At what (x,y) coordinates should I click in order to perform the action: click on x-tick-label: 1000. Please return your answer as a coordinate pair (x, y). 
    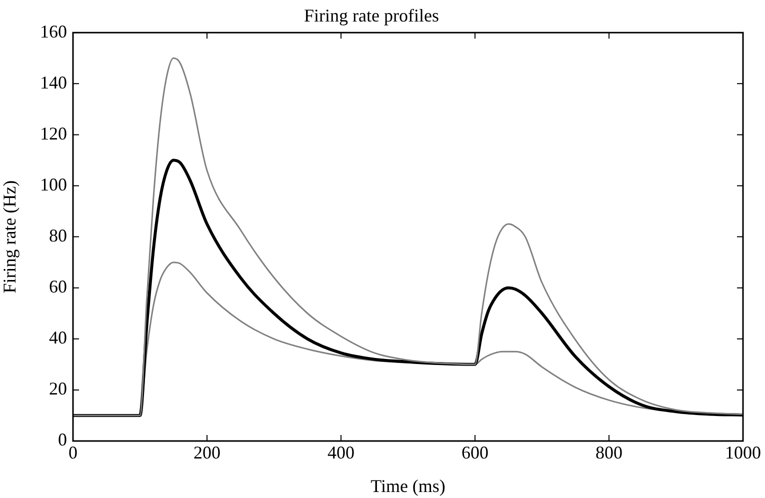
    Looking at the image, I should click on (743, 452).